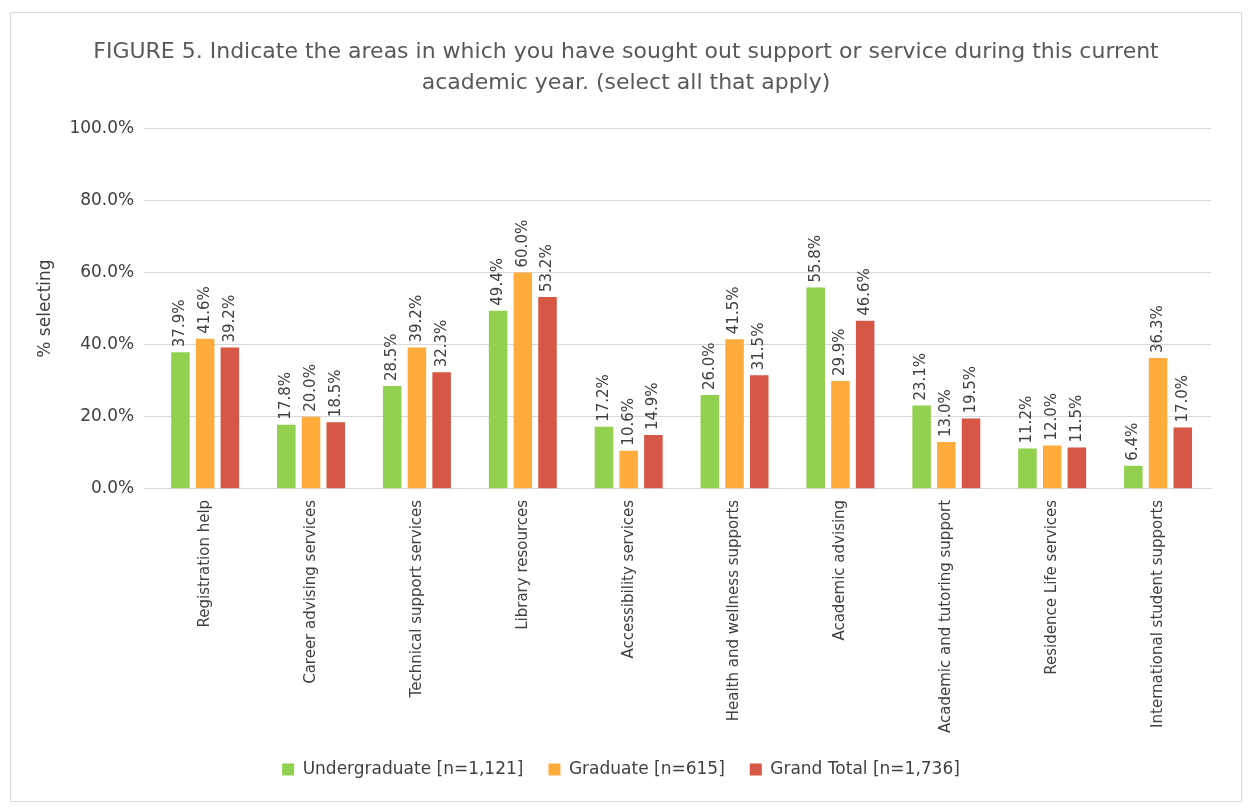  What do you see at coordinates (334, 393) in the screenshot?
I see `data-label: 18.5%` at bounding box center [334, 393].